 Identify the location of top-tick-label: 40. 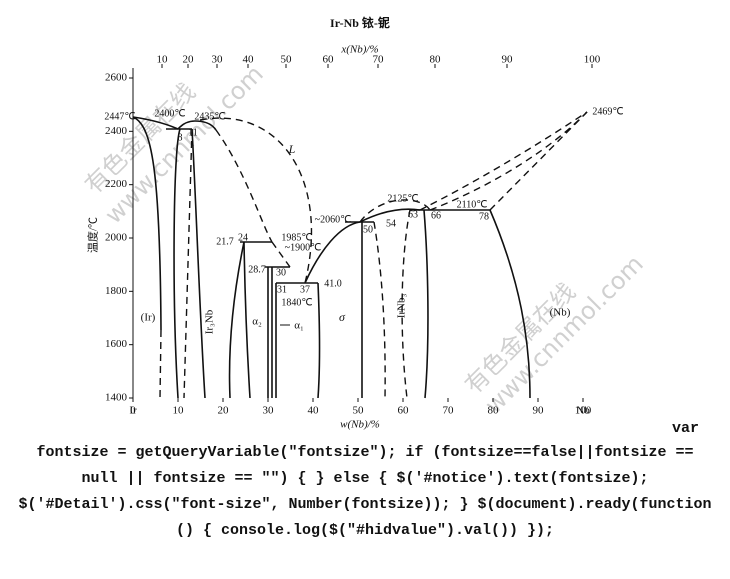
(249, 60).